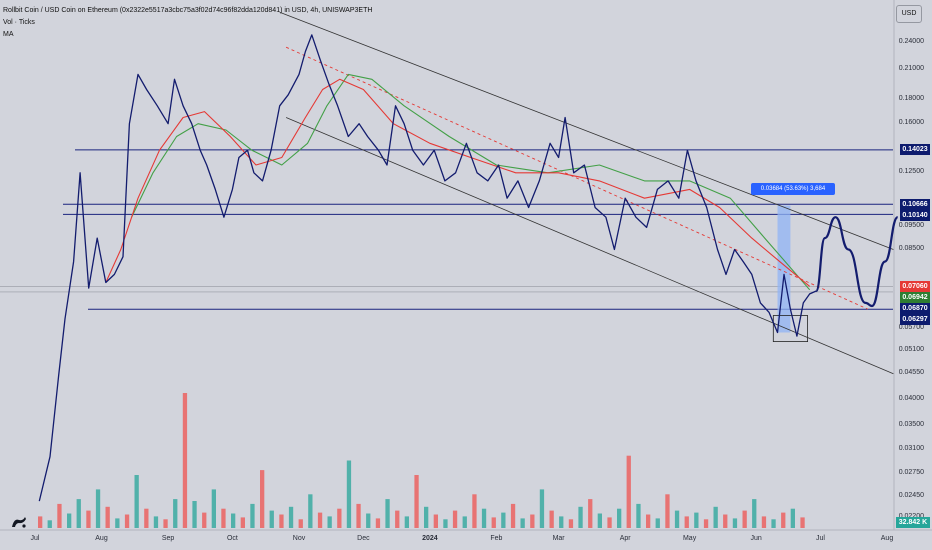  Describe the element at coordinates (168, 538) in the screenshot. I see `time-tick-label: Sep` at that location.